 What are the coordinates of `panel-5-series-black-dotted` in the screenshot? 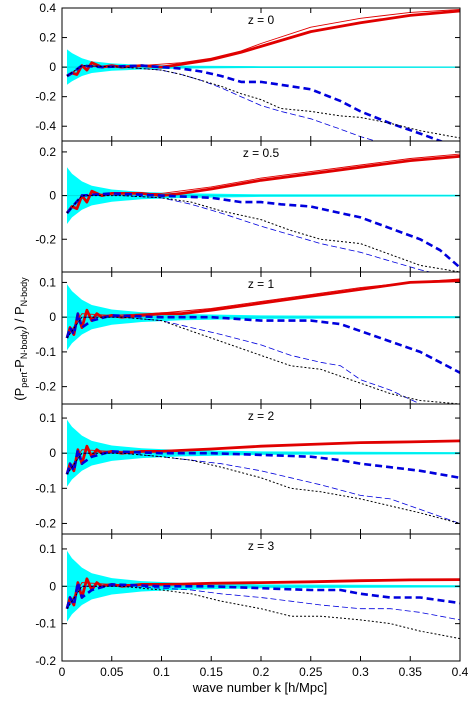 It's located at (263, 612).